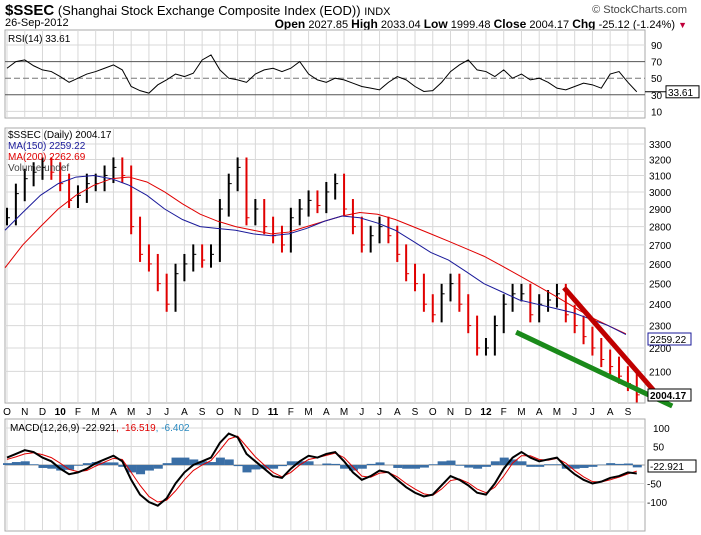 Image resolution: width=701 pixels, height=535 pixels. What do you see at coordinates (657, 63) in the screenshot?
I see `rsi-tick-label: 70` at bounding box center [657, 63].